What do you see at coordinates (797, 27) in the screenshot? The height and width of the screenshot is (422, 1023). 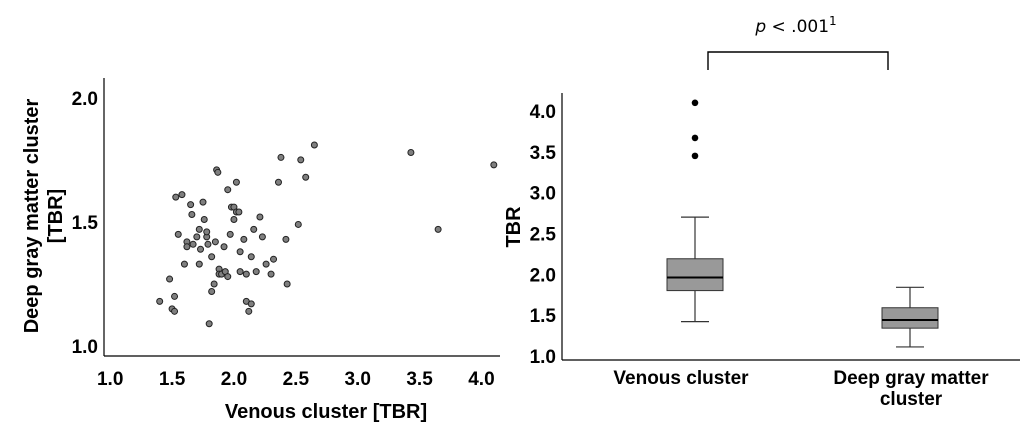 I see `p-value-text: < .001` at bounding box center [797, 27].